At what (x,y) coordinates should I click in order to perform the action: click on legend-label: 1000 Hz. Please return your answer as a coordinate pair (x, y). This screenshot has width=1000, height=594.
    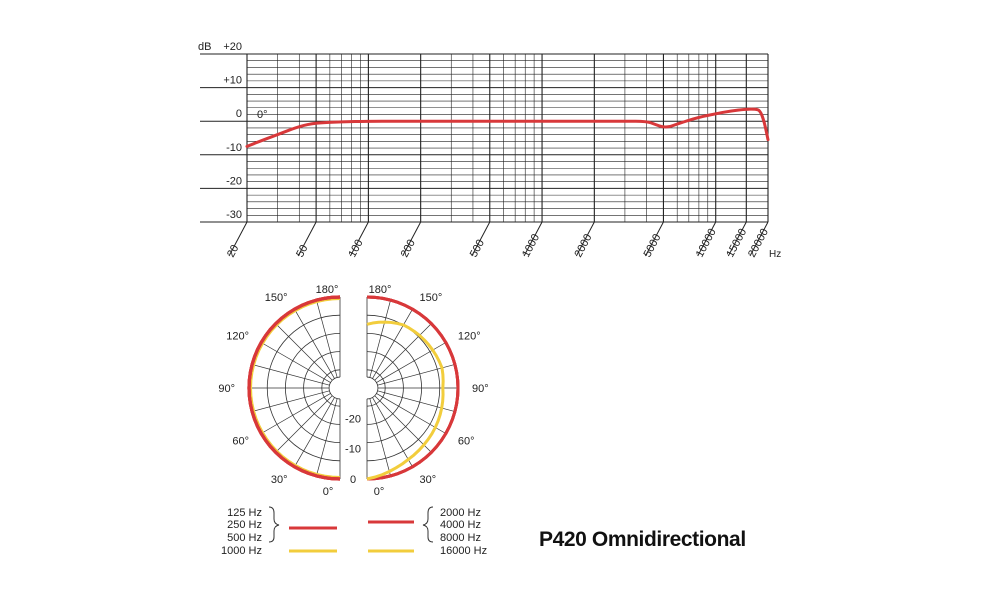
    Looking at the image, I should click on (241, 551).